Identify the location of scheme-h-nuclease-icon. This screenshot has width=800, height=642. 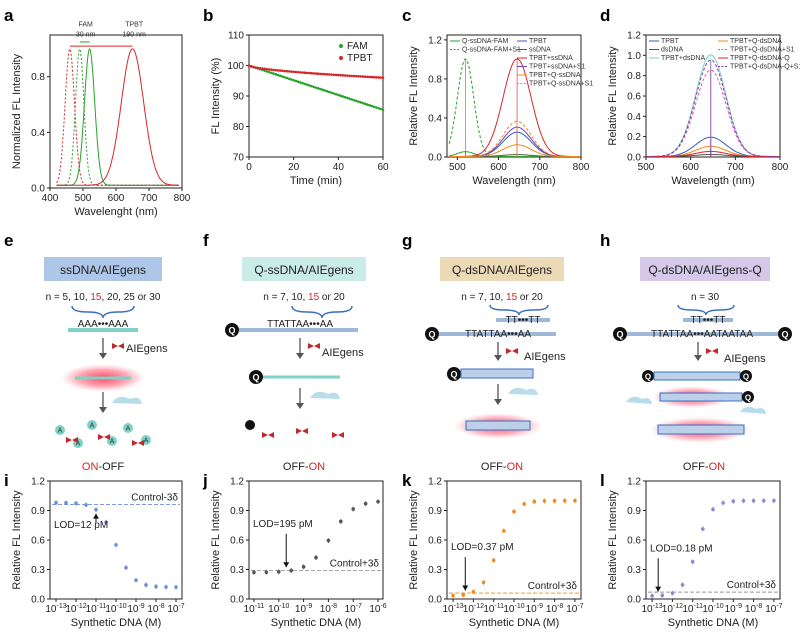
(639, 400).